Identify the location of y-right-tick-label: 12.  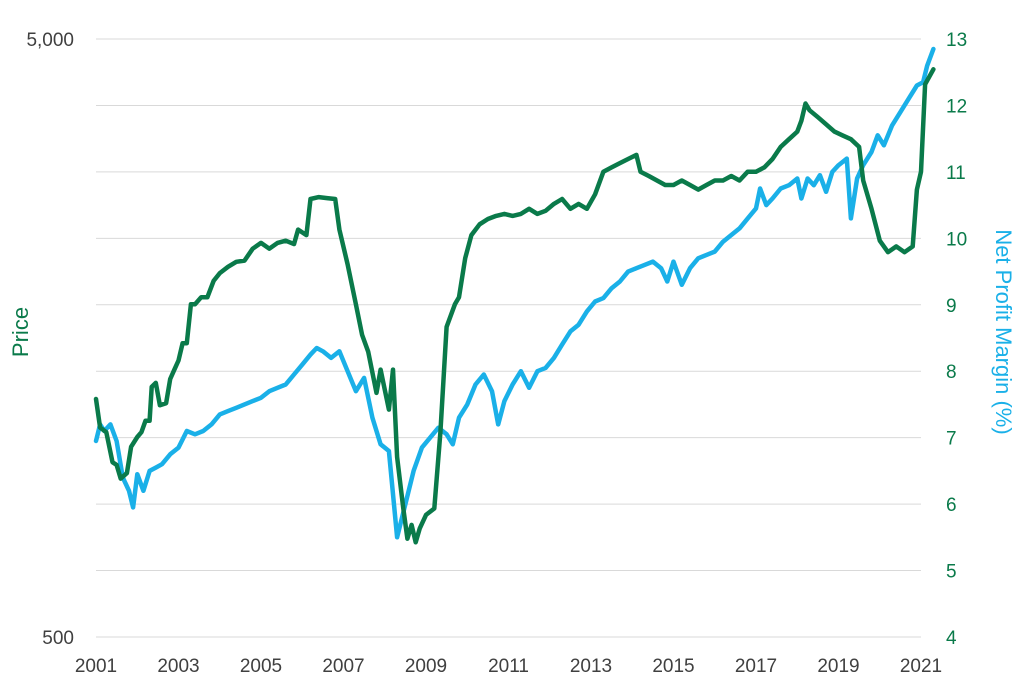
(956, 106).